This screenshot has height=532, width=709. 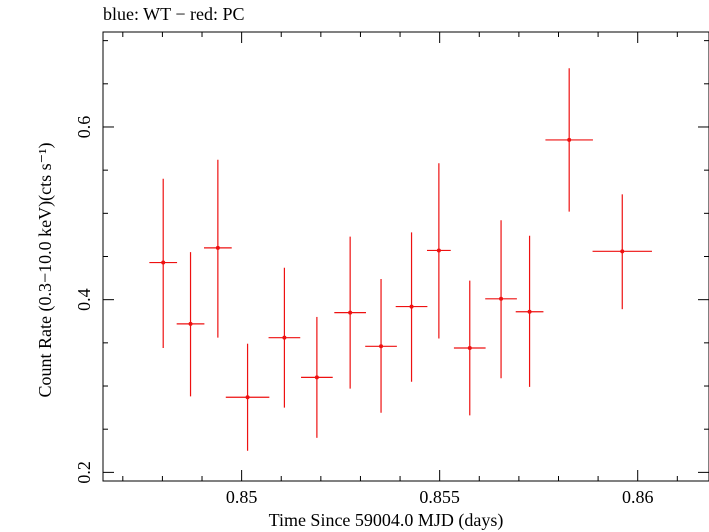 I want to click on x-tick-label: 0.86, so click(x=638, y=497).